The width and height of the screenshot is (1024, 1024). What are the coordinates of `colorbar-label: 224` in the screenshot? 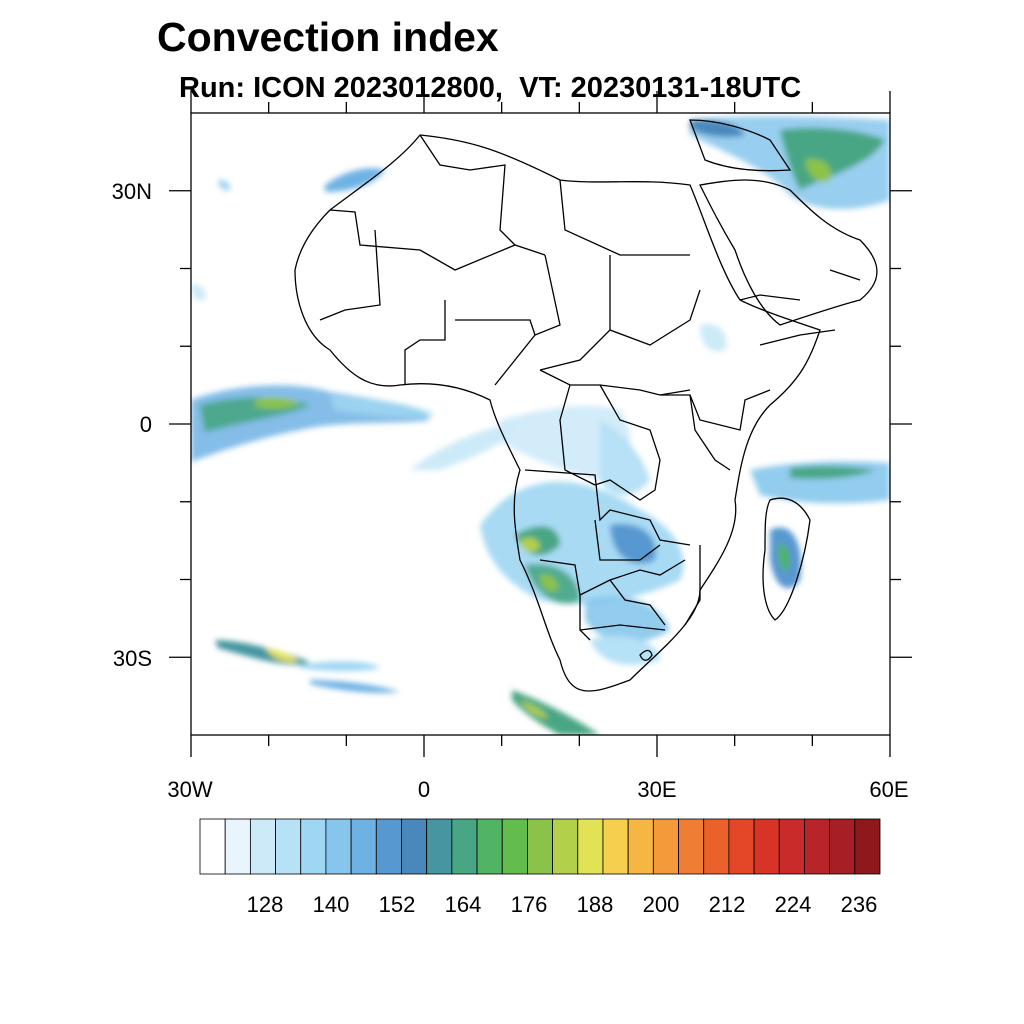 It's located at (793, 904).